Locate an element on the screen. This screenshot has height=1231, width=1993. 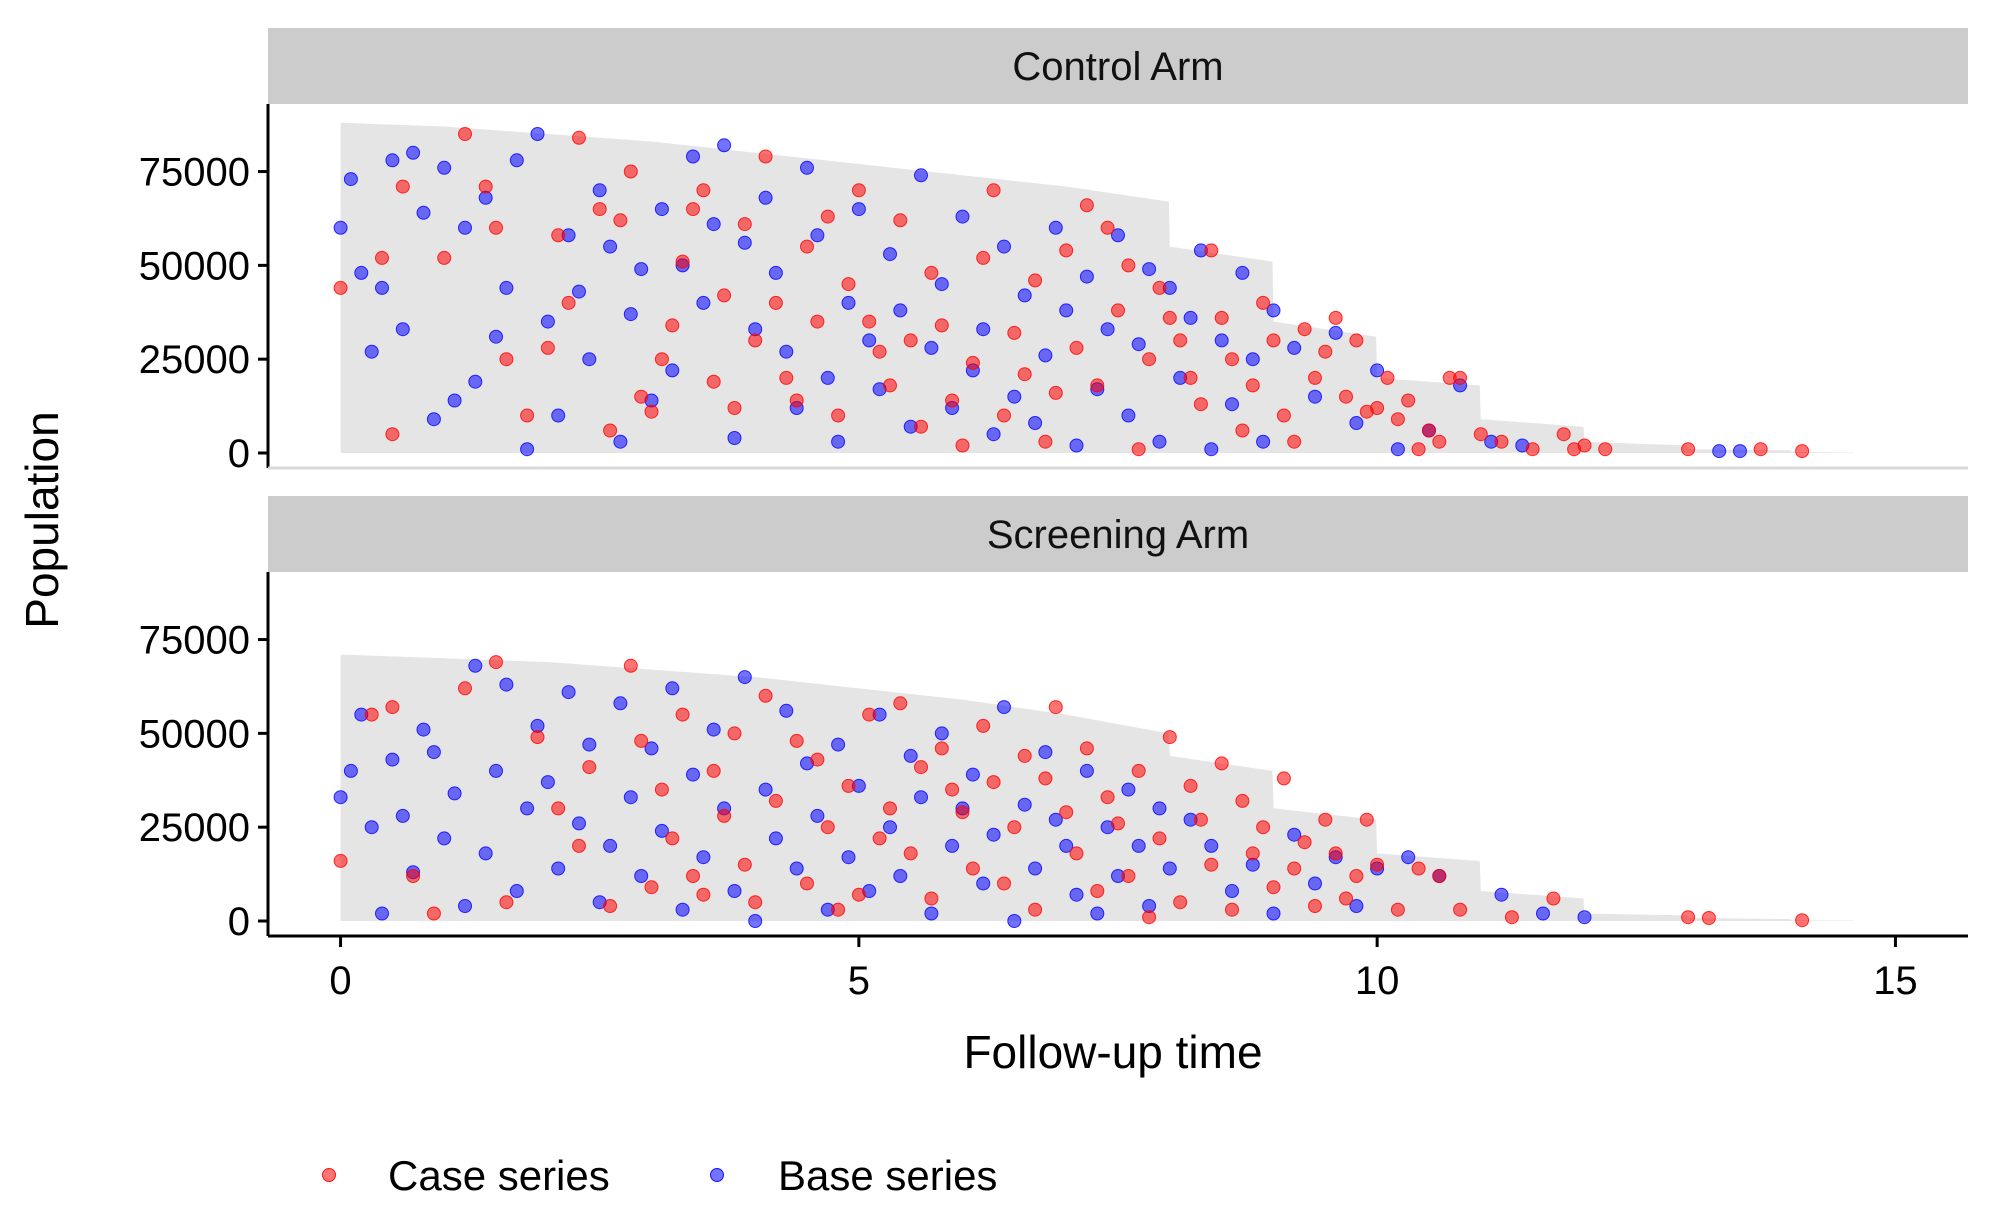
facet-strip is located at coordinates (1118, 534).